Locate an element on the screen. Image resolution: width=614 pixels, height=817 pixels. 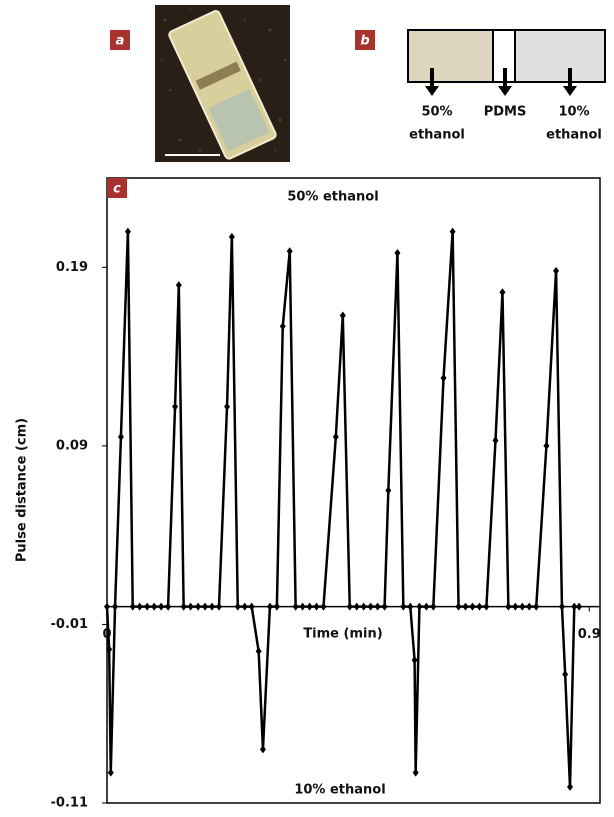
diagram-label: PDMS is located at coordinates (505, 112).